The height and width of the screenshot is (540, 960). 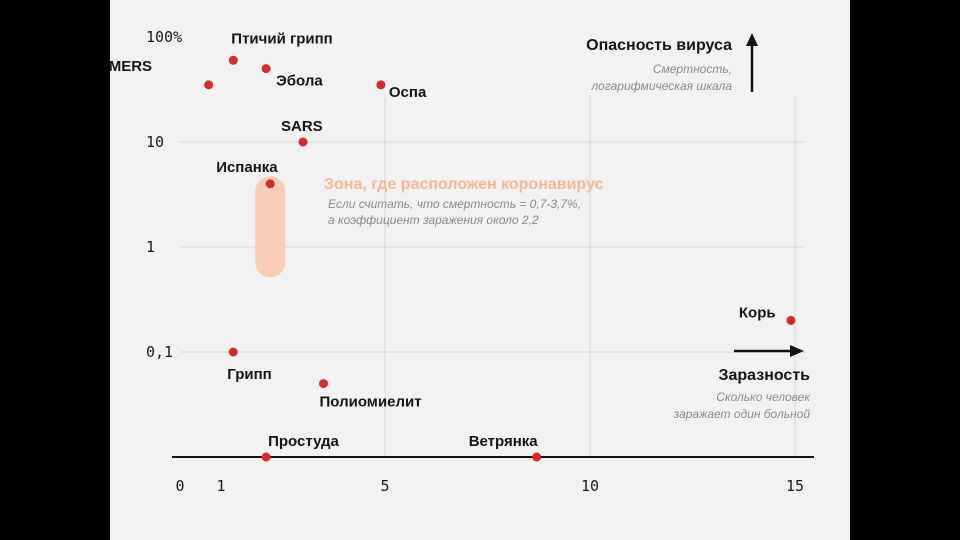 What do you see at coordinates (590, 486) in the screenshot?
I see `x-tick-label: 10` at bounding box center [590, 486].